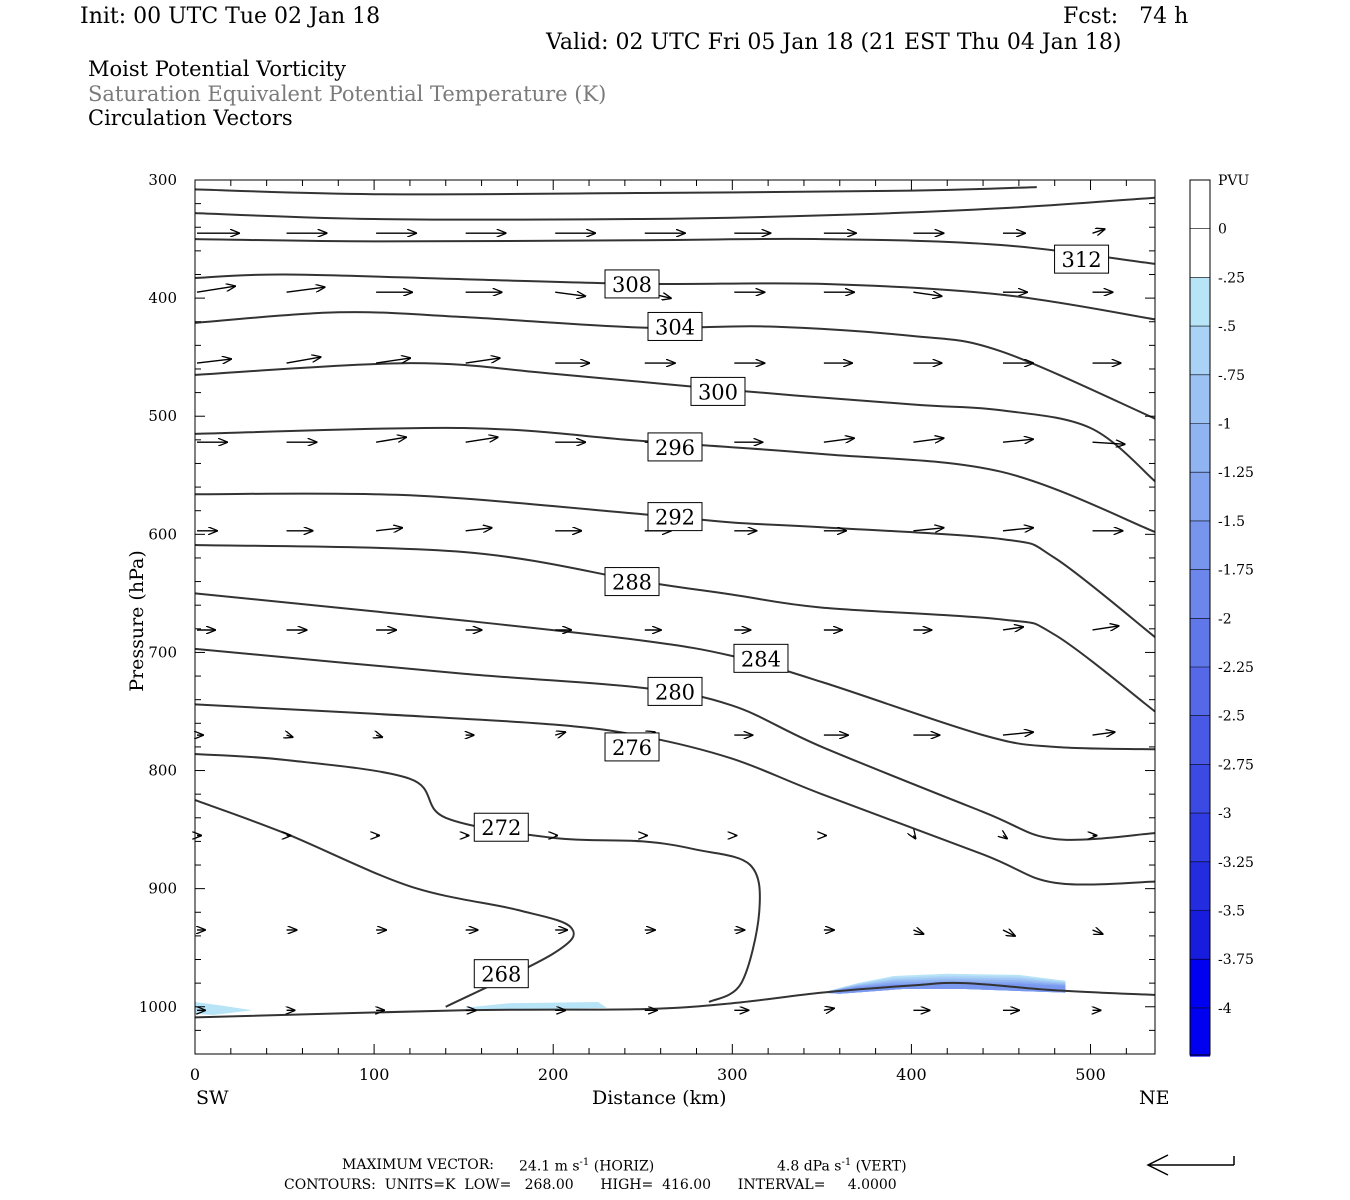  I want to click on pv-region, so click(535, 1006).